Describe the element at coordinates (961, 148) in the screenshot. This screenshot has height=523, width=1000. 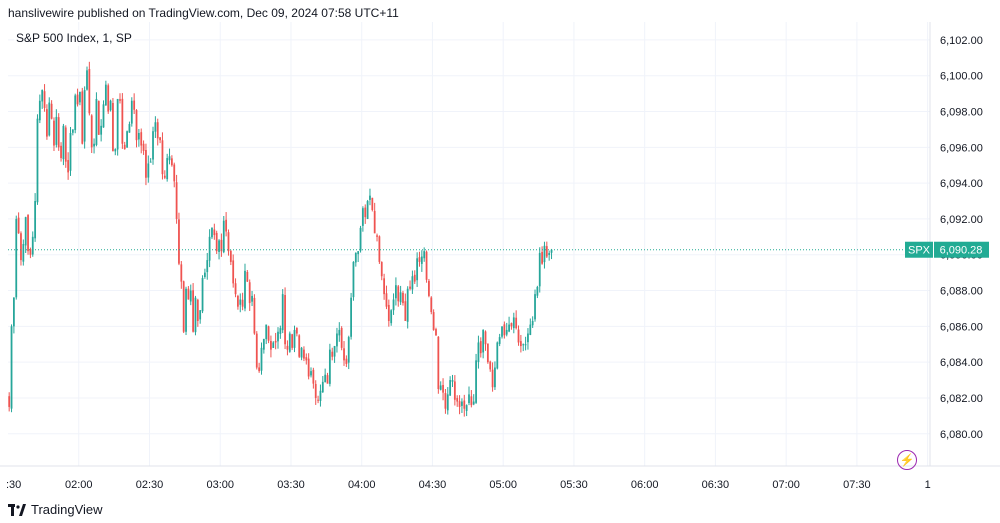
I see `y-tick-label: 6,096.00` at that location.